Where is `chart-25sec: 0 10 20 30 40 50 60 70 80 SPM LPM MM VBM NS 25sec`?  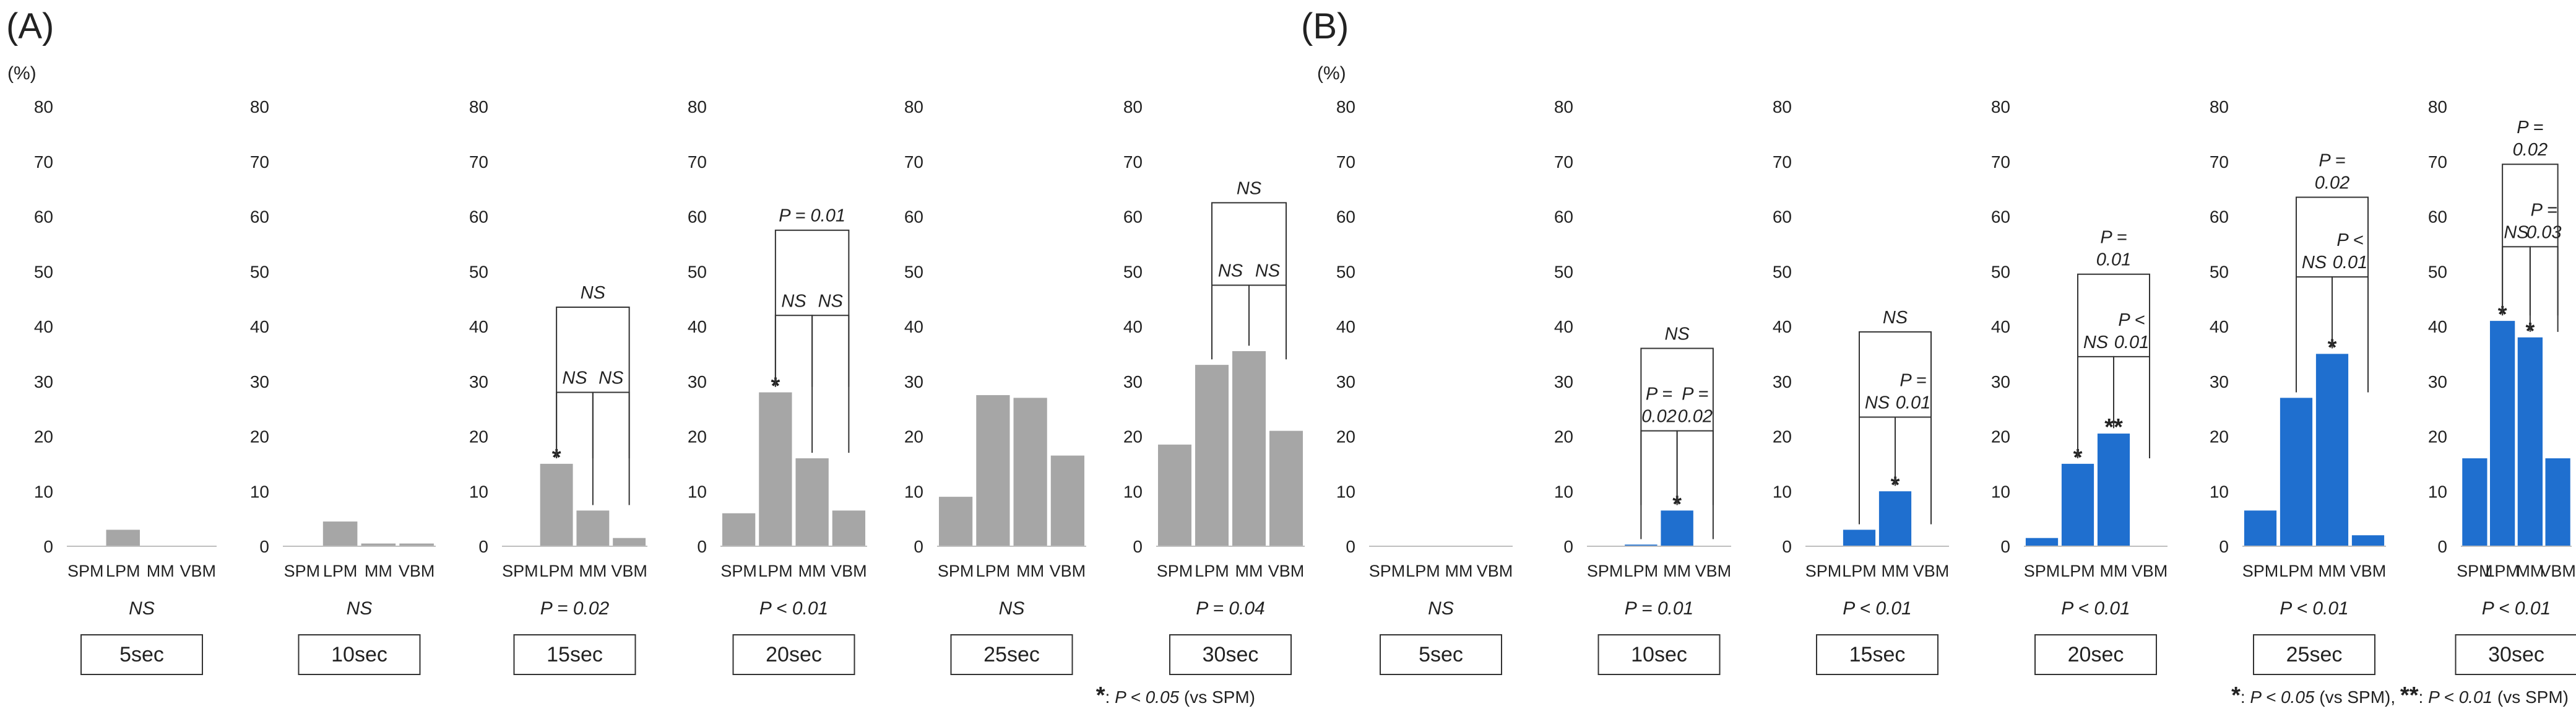
chart-25sec: 0 10 20 30 40 50 60 70 80 SPM LPM MM VBM NS 25sec is located at coordinates (995, 386).